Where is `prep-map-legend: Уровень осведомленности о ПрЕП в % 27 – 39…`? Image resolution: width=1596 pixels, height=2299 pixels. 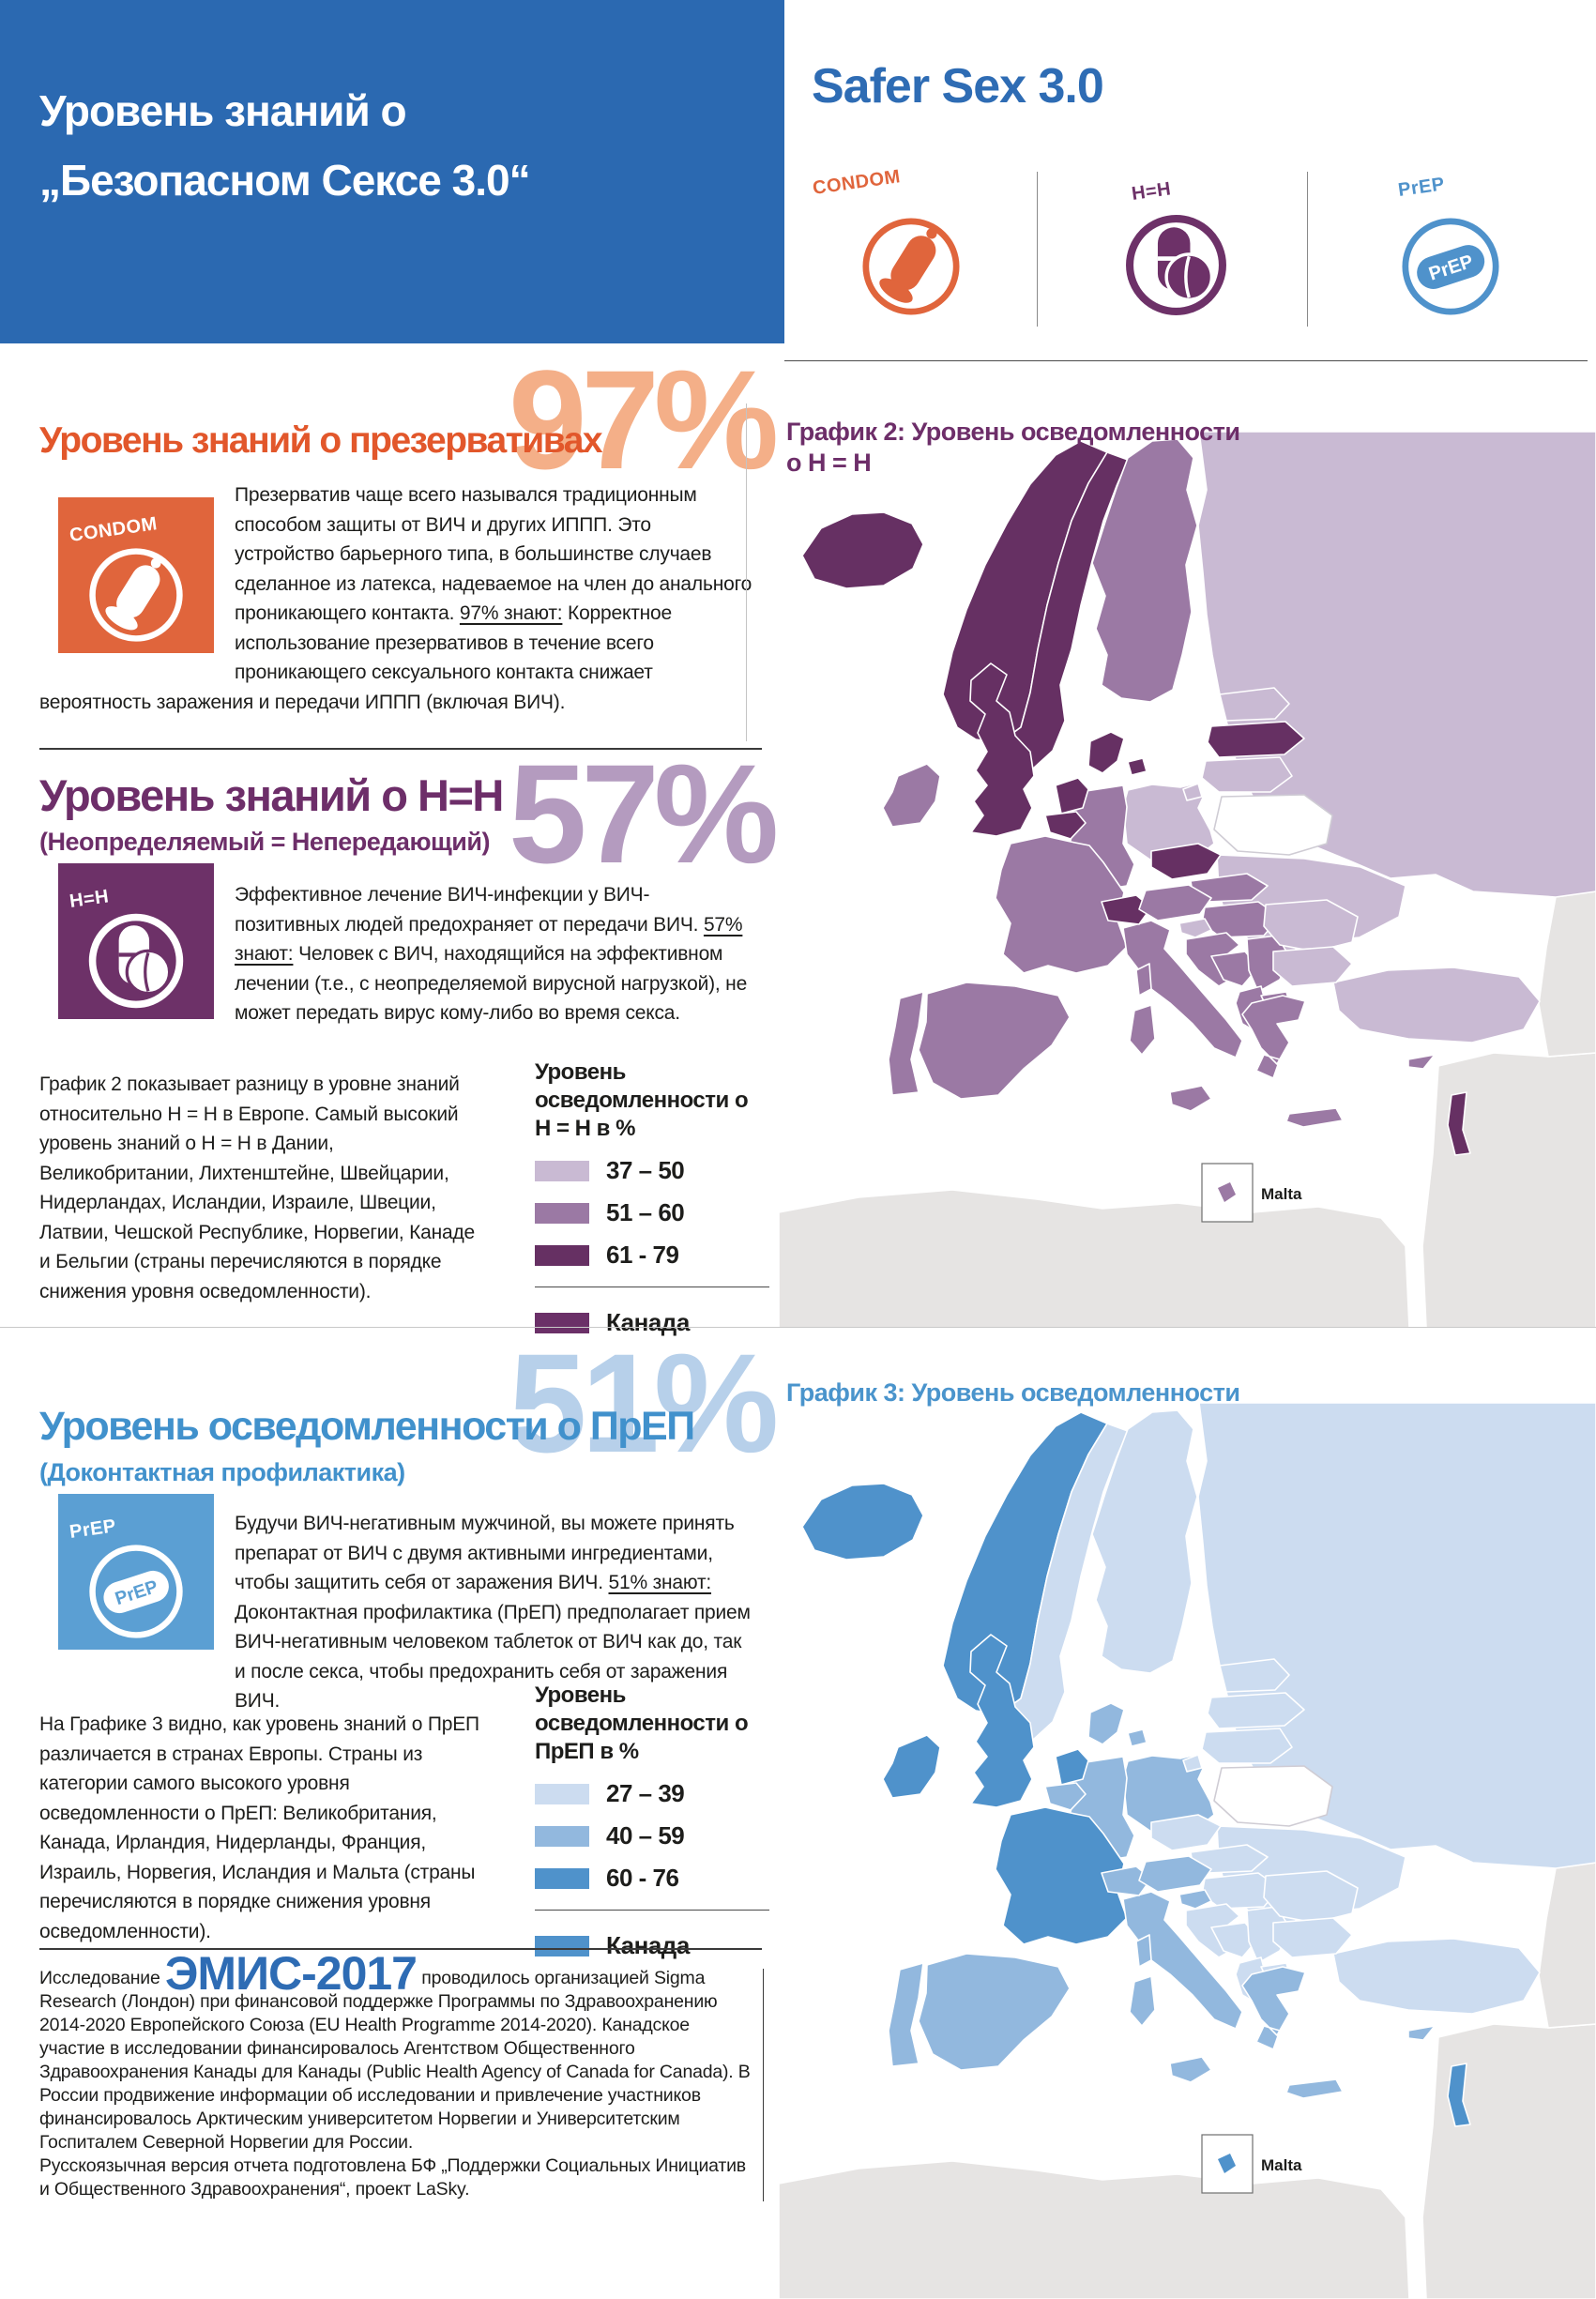
prep-map-legend: Уровень осведомленности о ПрЕП в % 27 – 39… is located at coordinates (652, 1821).